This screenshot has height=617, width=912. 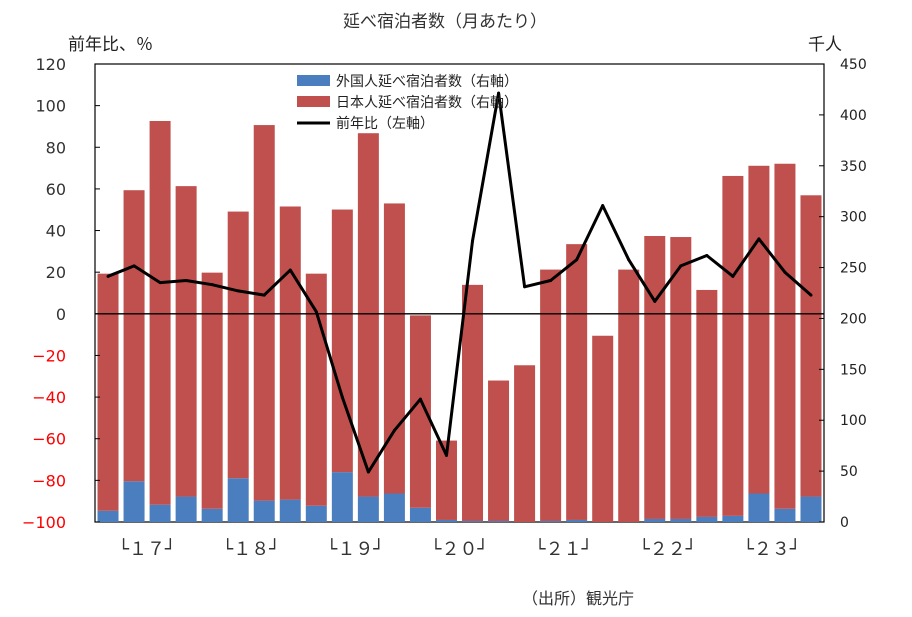 I want to click on right-axis-label: 千人, so click(x=825, y=45).